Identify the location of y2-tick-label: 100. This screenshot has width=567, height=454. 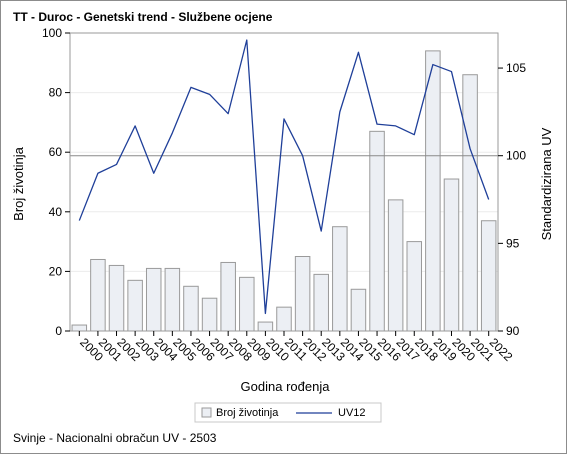
(516, 156).